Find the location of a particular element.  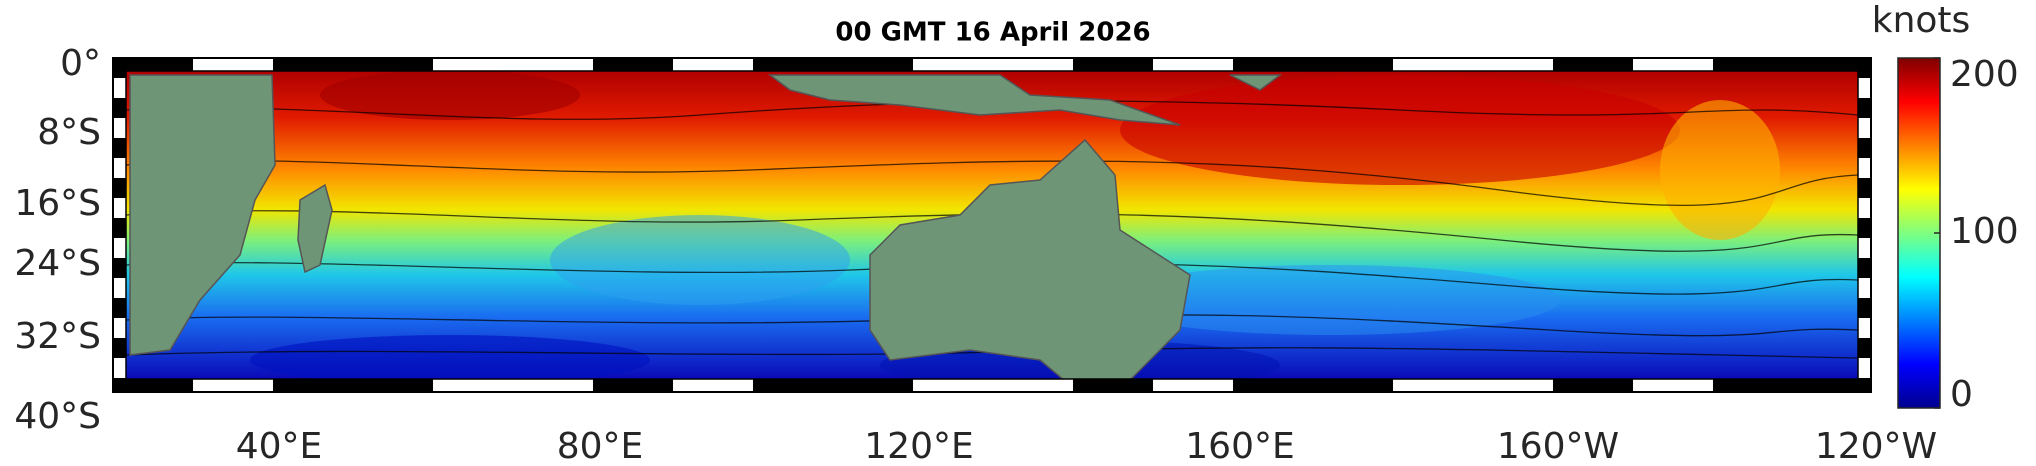

colorbar-tick-label: 200 is located at coordinates (1984, 74).